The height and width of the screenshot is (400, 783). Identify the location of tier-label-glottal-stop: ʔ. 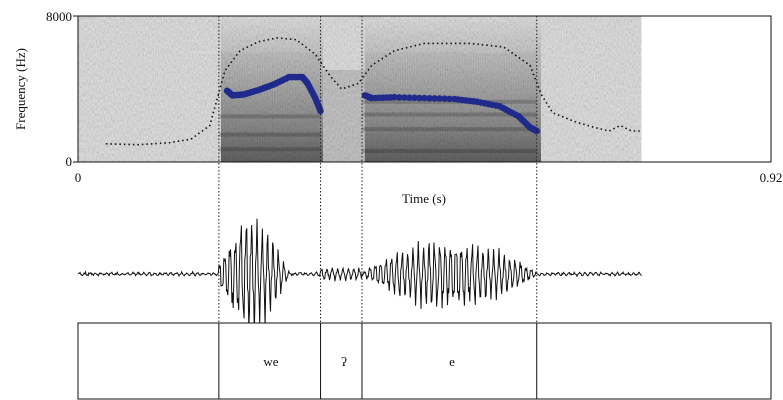
(344, 361).